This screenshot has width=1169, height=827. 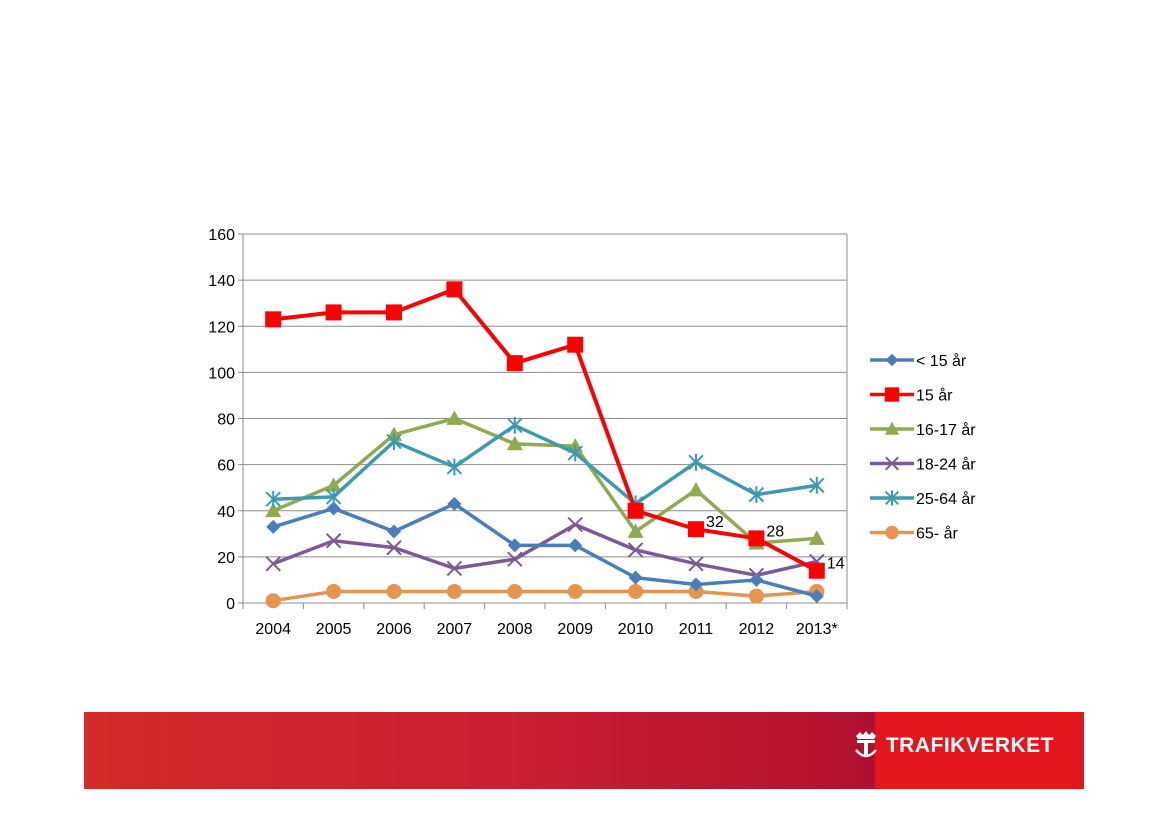 What do you see at coordinates (221, 281) in the screenshot?
I see `y-tick-label: 140` at bounding box center [221, 281].